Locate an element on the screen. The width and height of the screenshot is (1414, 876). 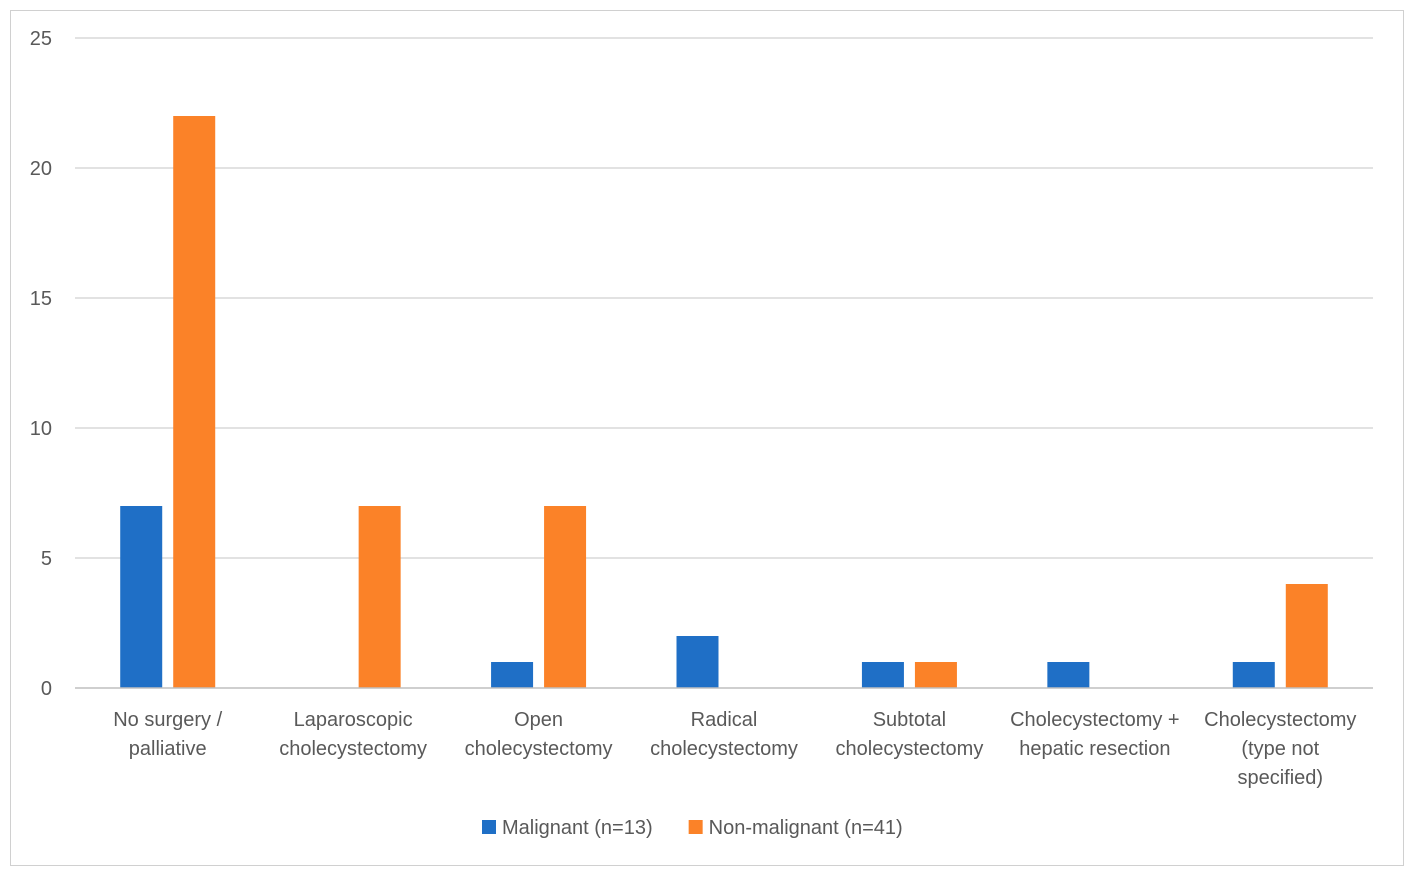
y-tick-label: 10 is located at coordinates (41, 429).